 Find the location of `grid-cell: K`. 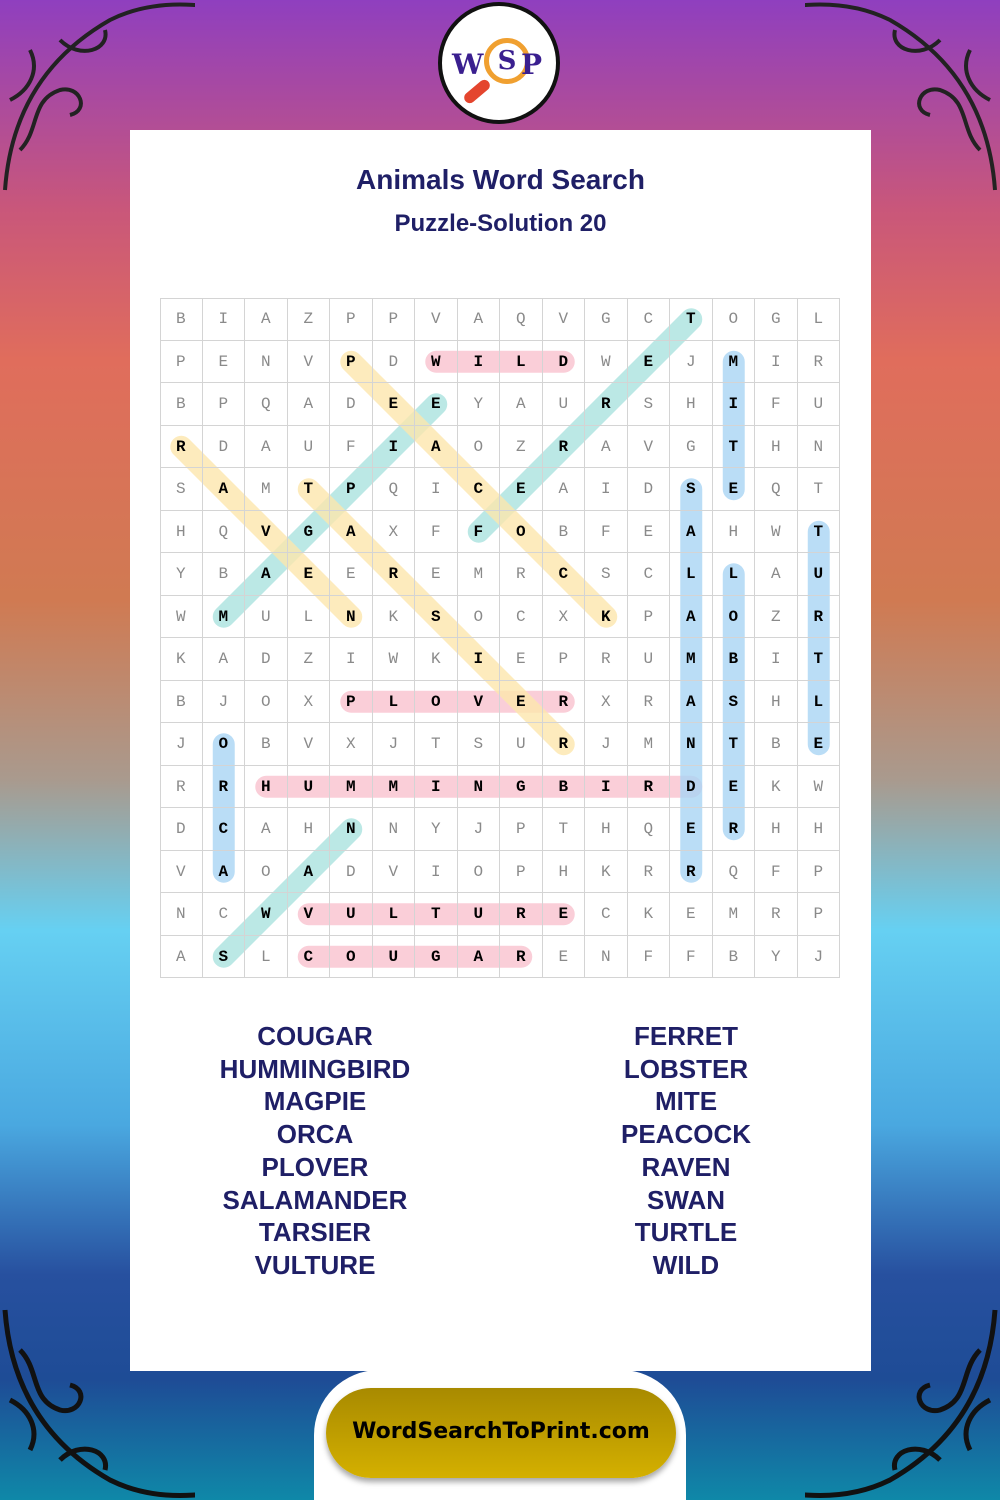

grid-cell: K is located at coordinates (776, 786).